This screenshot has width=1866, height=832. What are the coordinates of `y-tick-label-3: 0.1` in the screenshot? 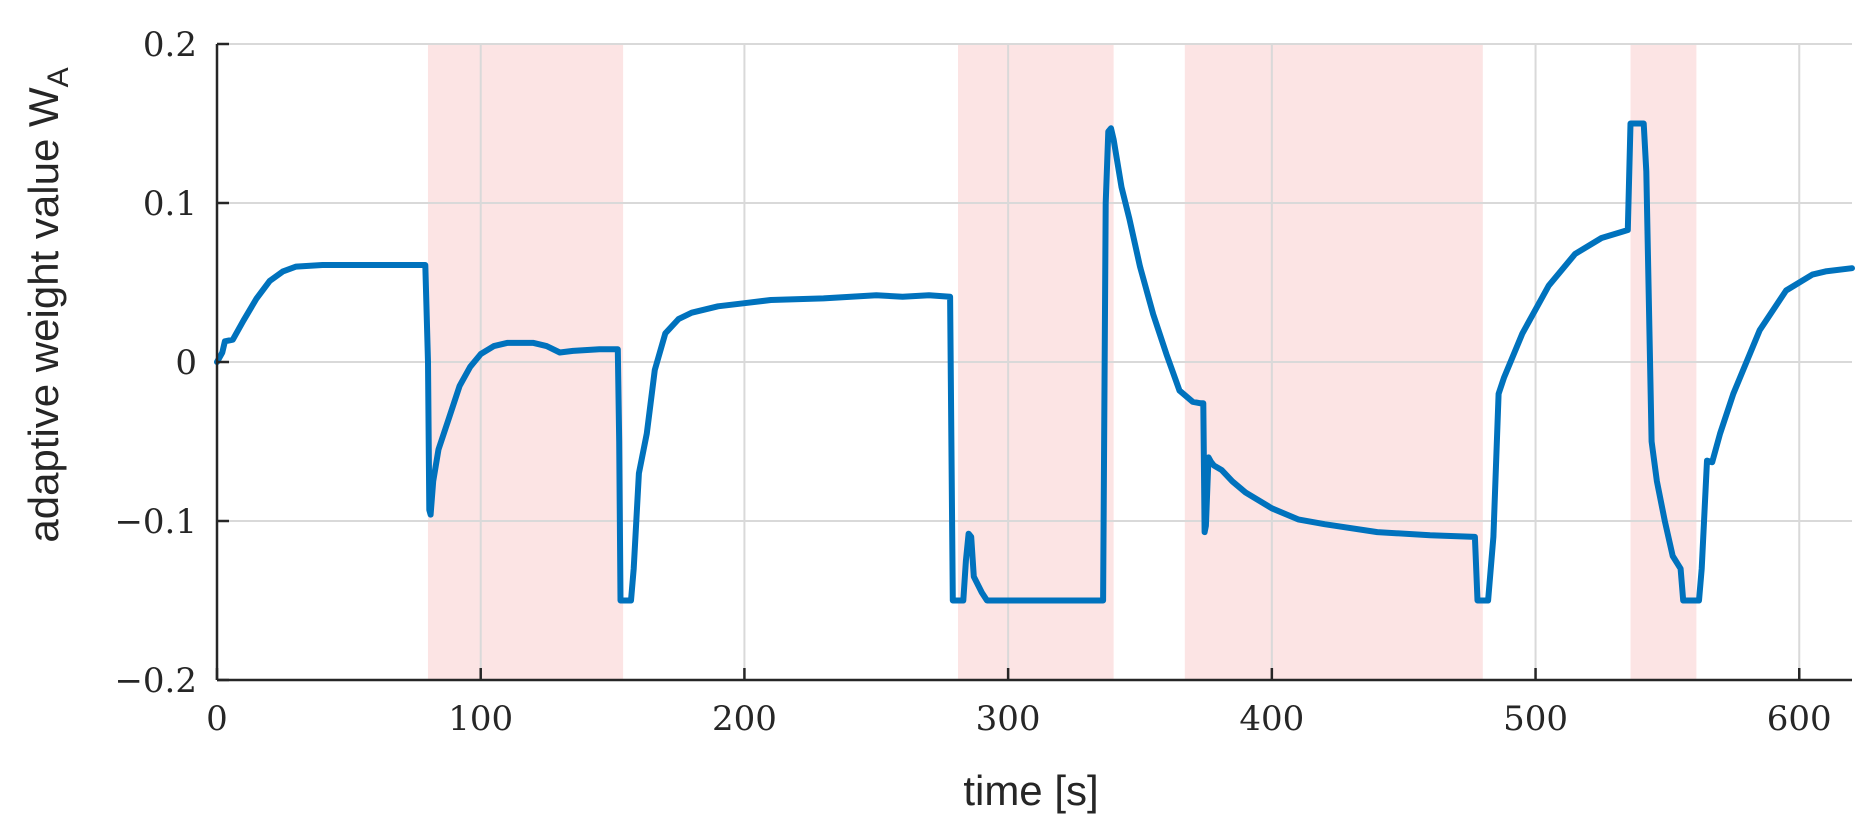 It's located at (170, 204).